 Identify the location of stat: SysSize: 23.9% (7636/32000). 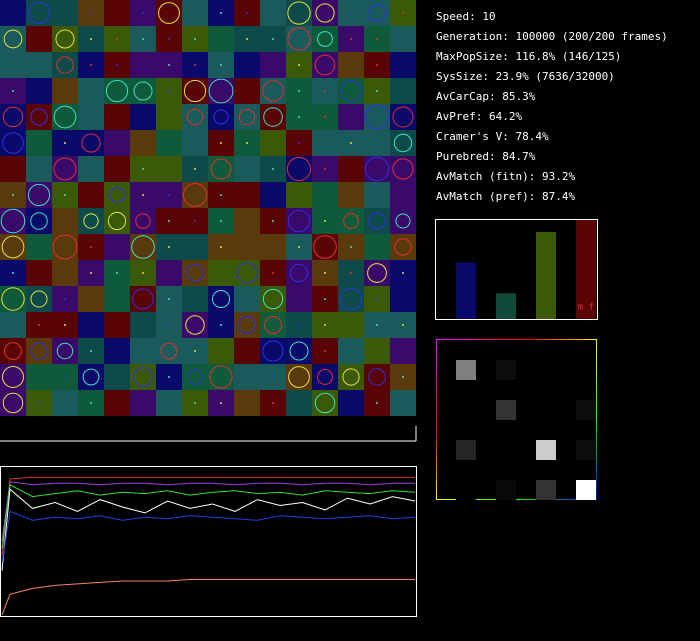
(525, 76).